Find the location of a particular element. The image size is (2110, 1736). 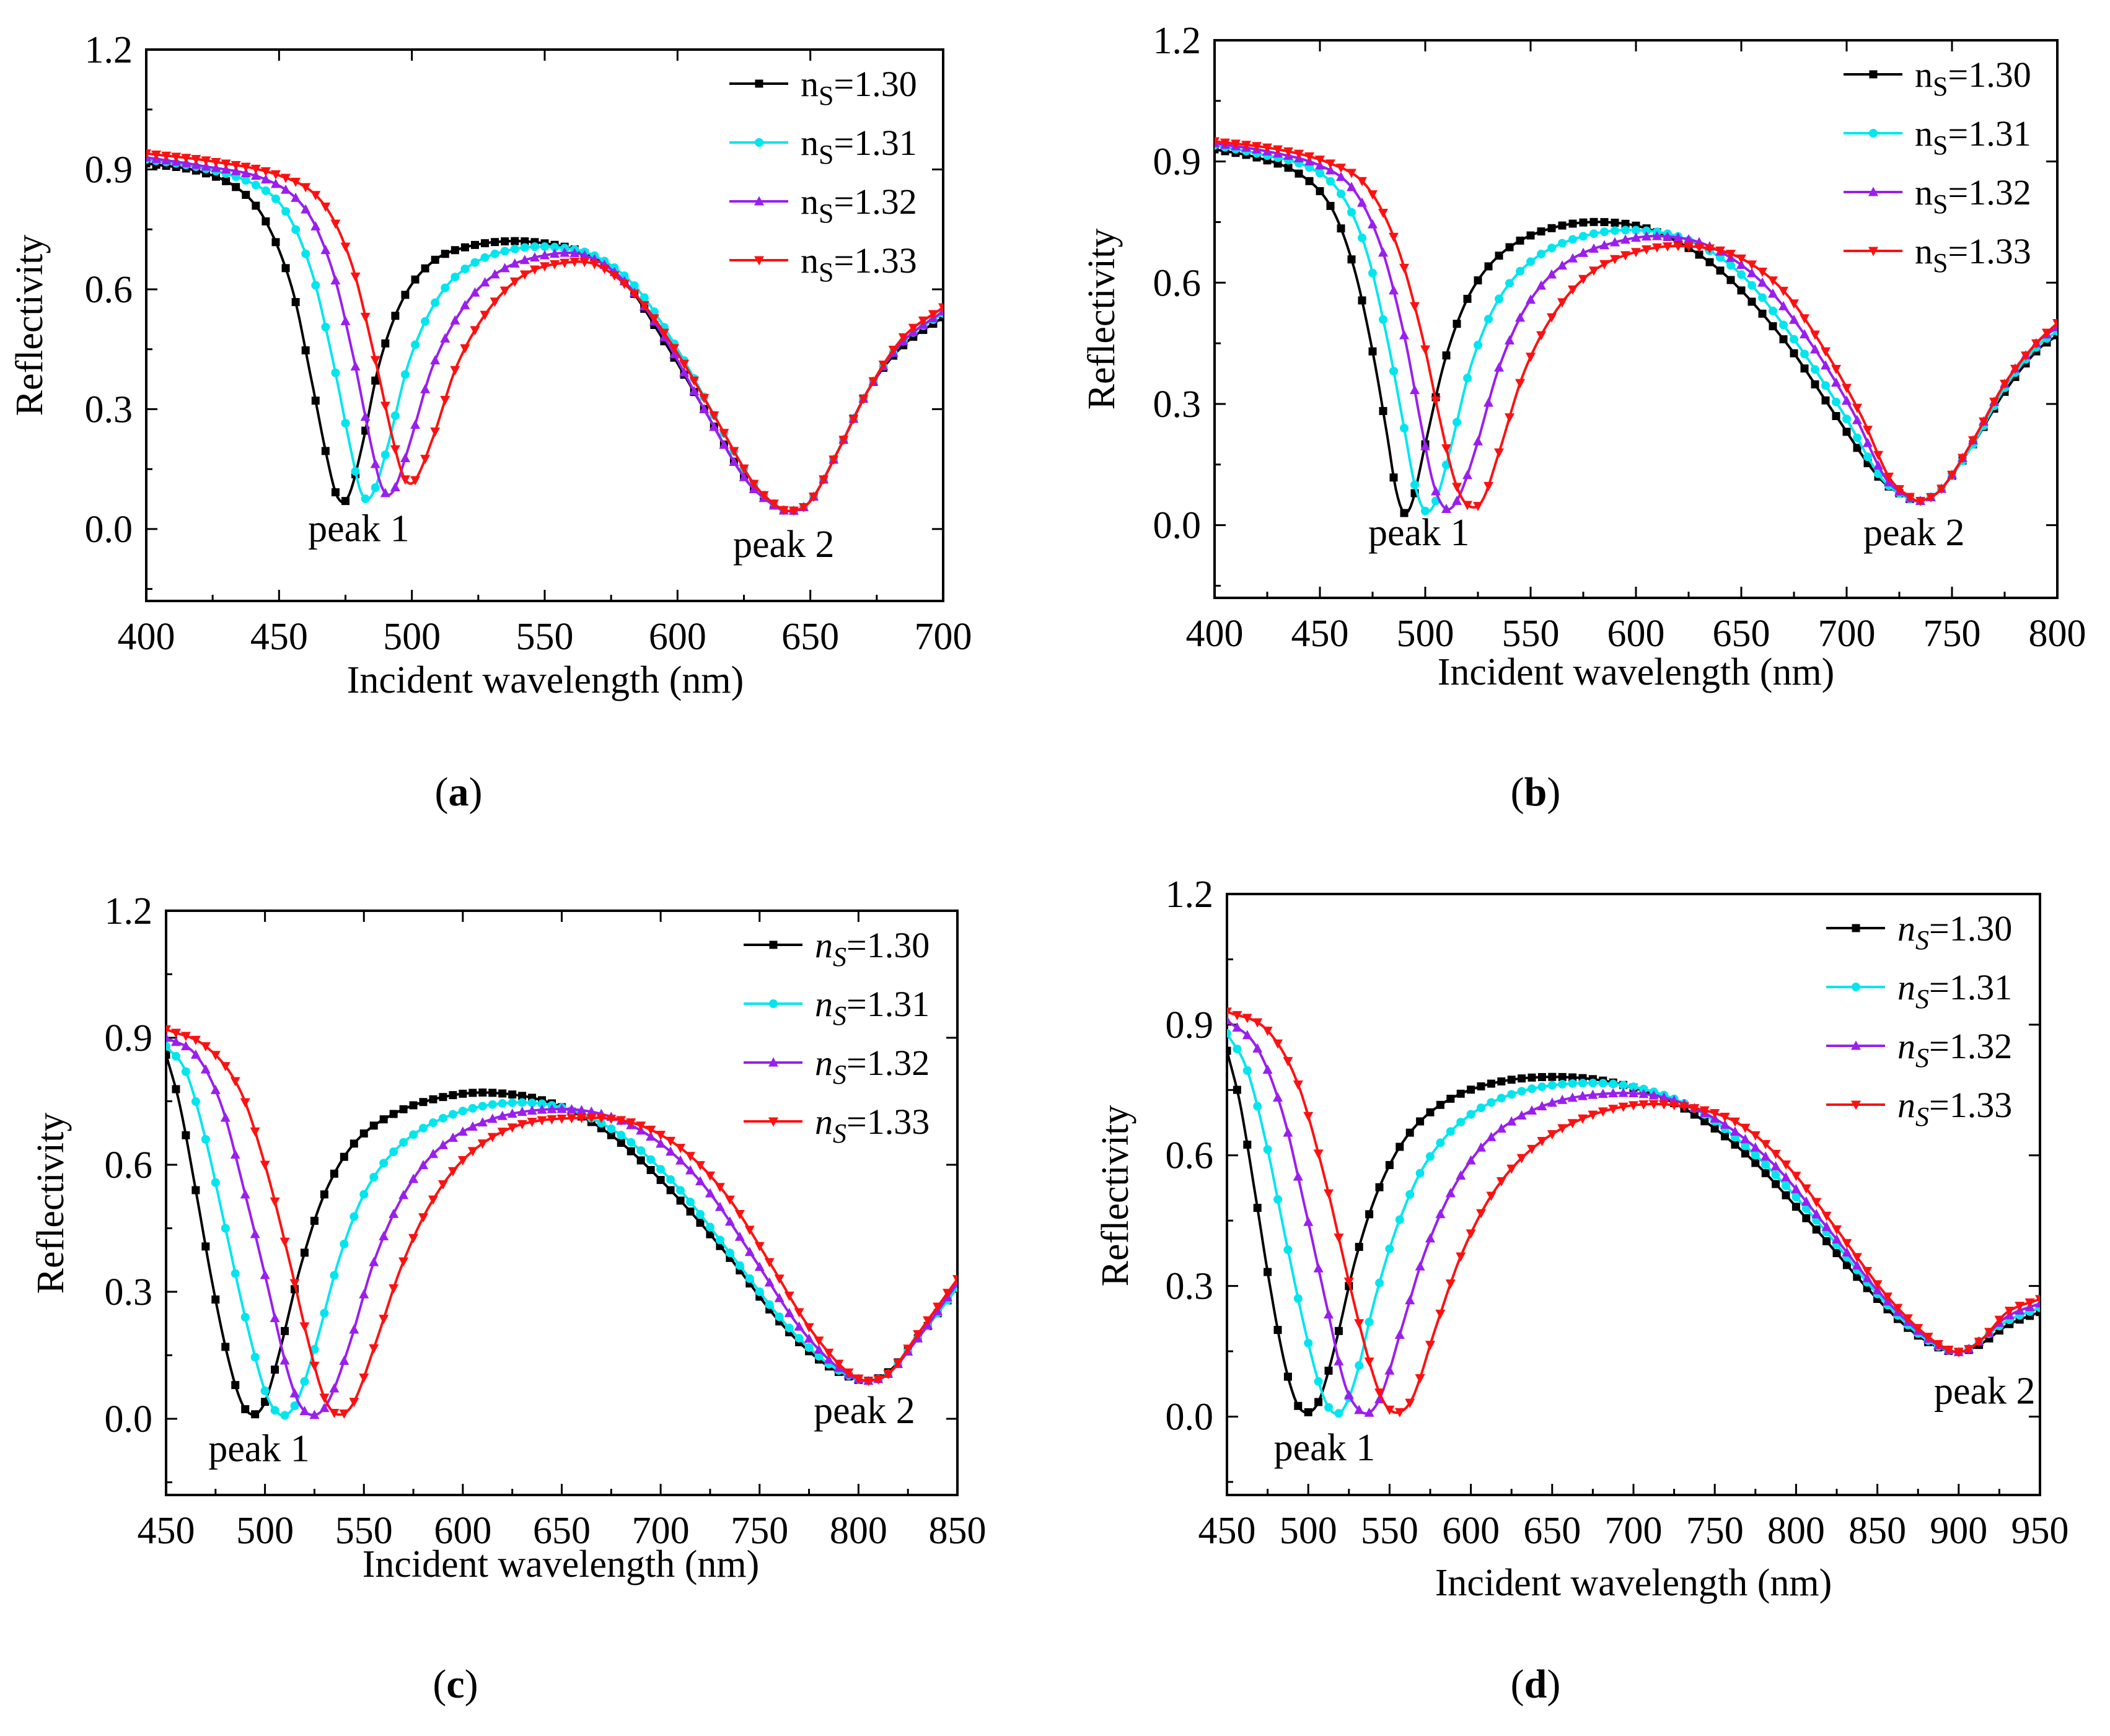

x-tick-label: 400 is located at coordinates (1215, 634).